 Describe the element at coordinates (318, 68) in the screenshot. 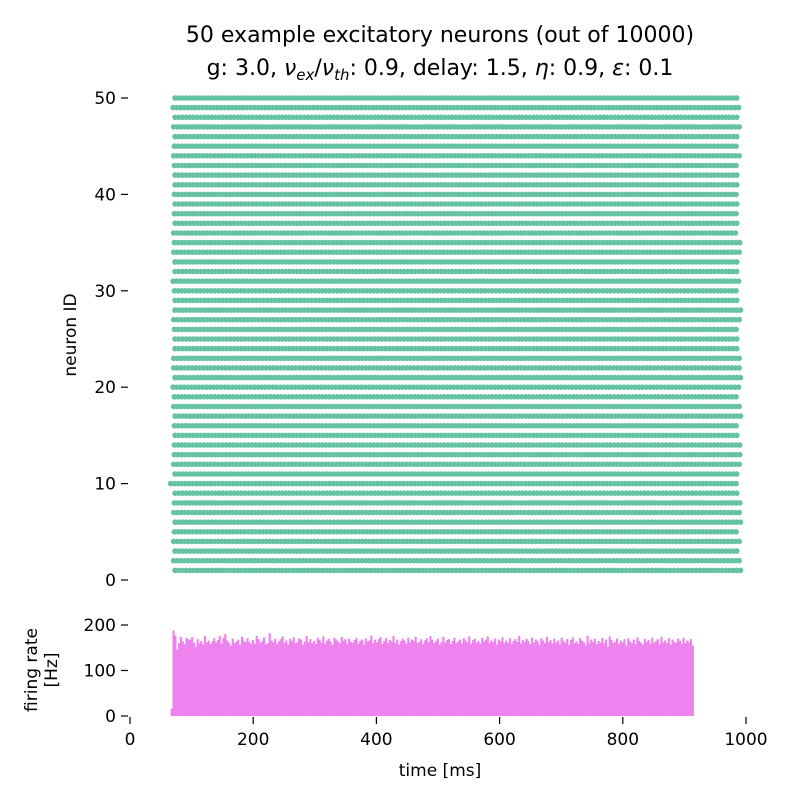

I see `title-slash: /` at that location.